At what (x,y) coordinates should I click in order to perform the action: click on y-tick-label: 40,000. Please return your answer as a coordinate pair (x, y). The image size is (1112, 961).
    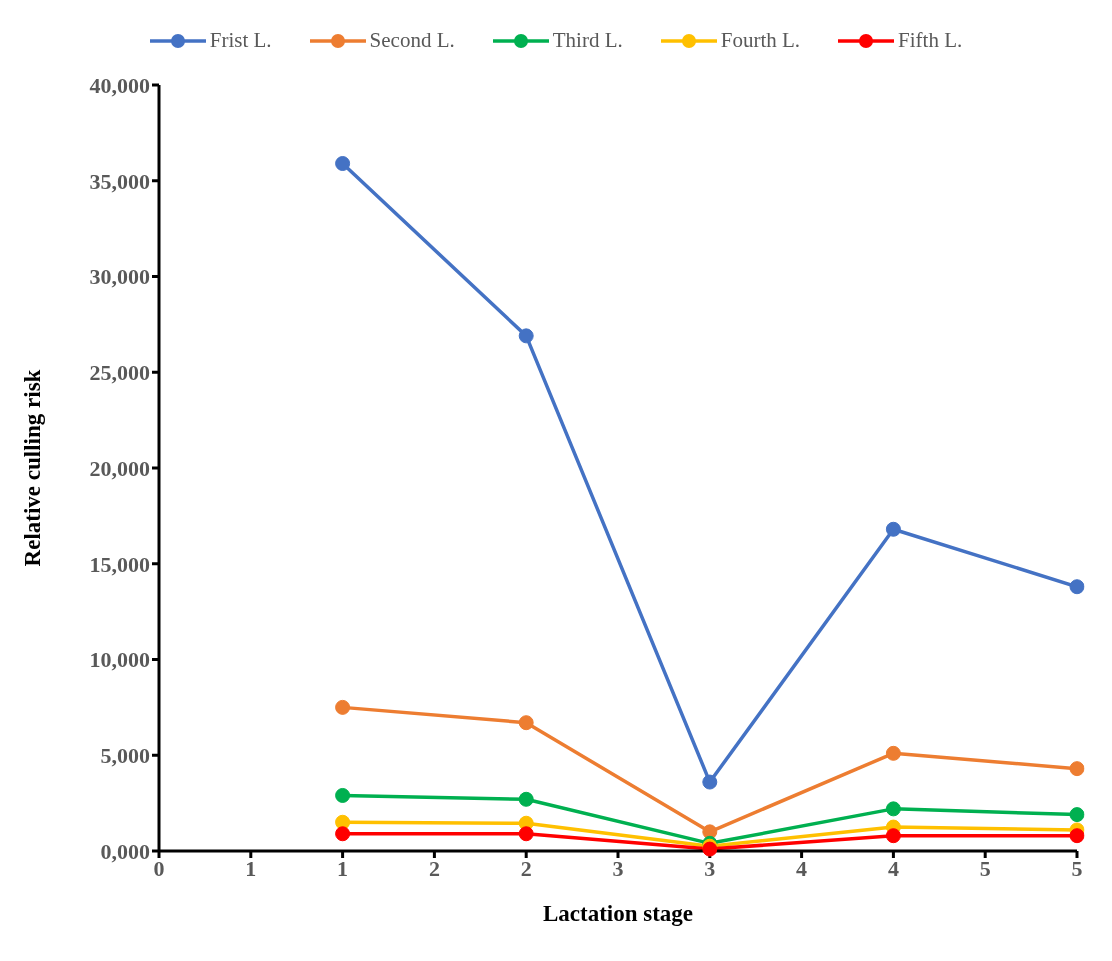
    Looking at the image, I should click on (119, 85).